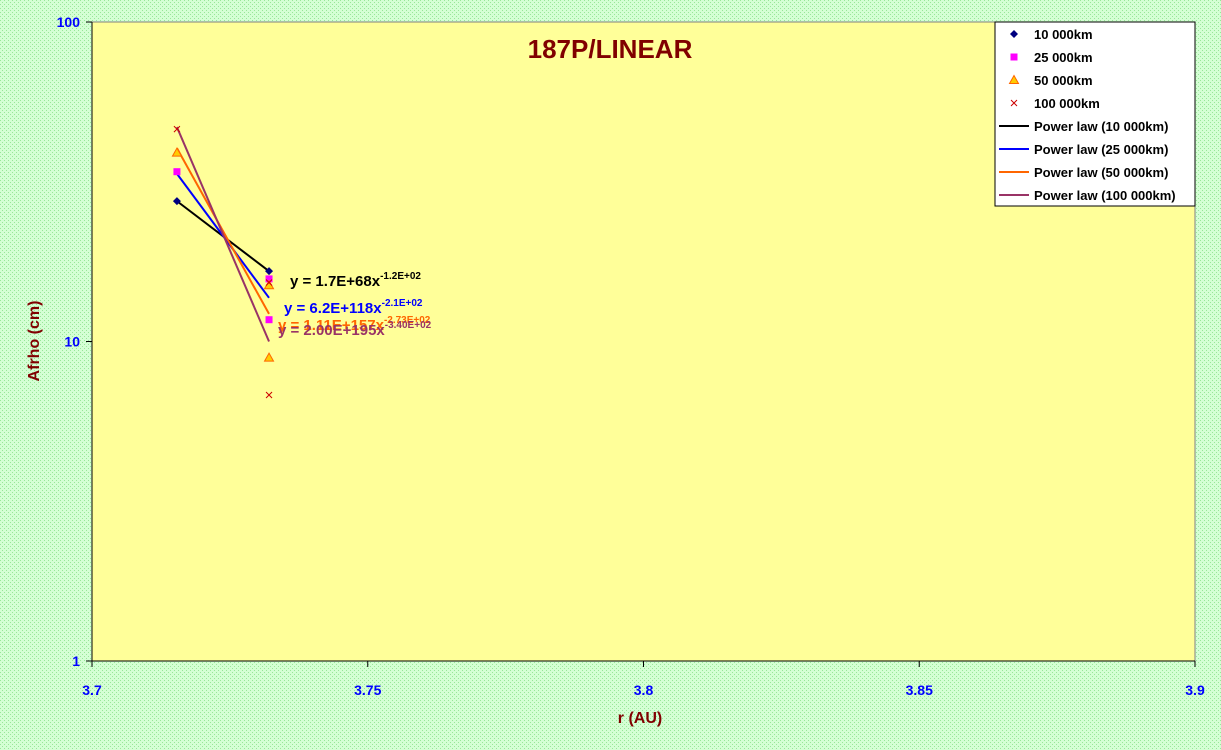  I want to click on legend-label: Power law (50 000km), so click(1101, 172).